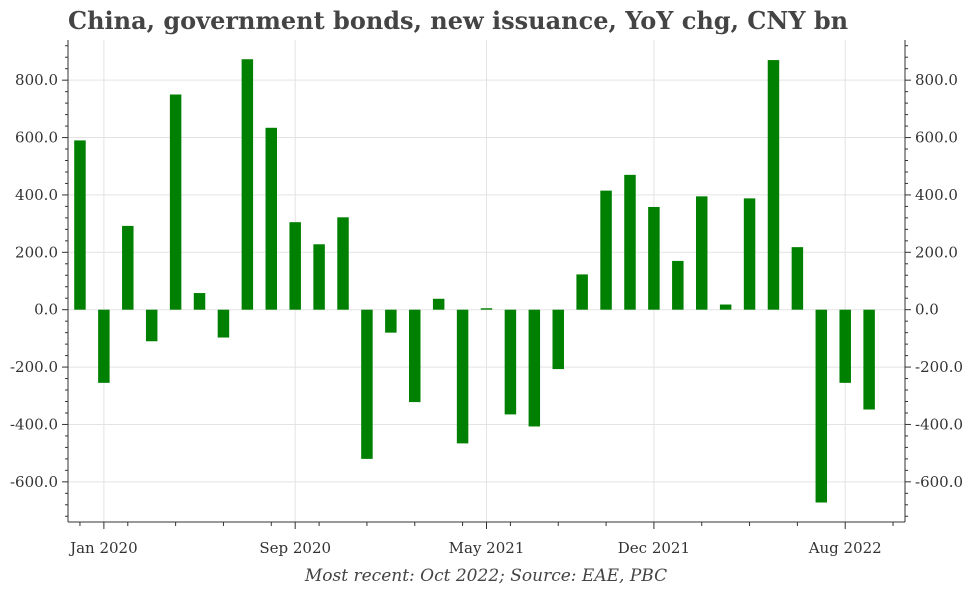 The image size is (972, 589). Describe the element at coordinates (845, 548) in the screenshot. I see `x-tick-label: Aug 2022` at that location.